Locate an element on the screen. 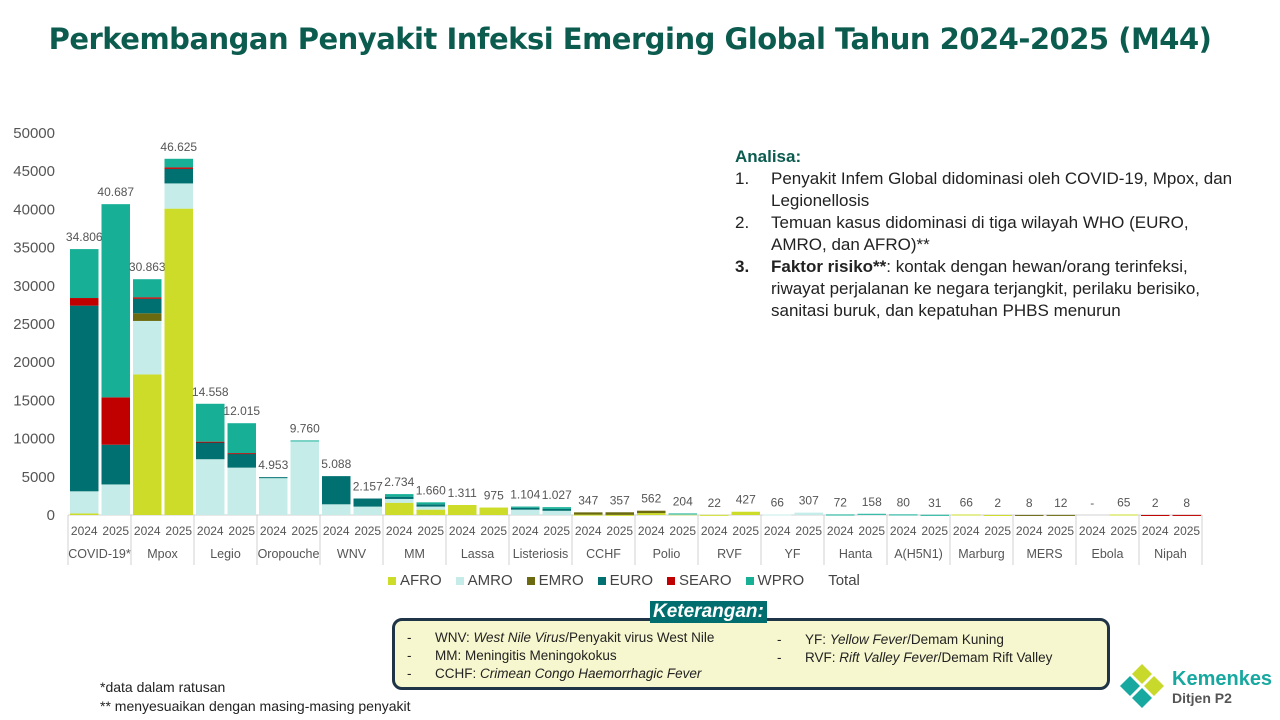  x-category-label: MM is located at coordinates (414, 554).